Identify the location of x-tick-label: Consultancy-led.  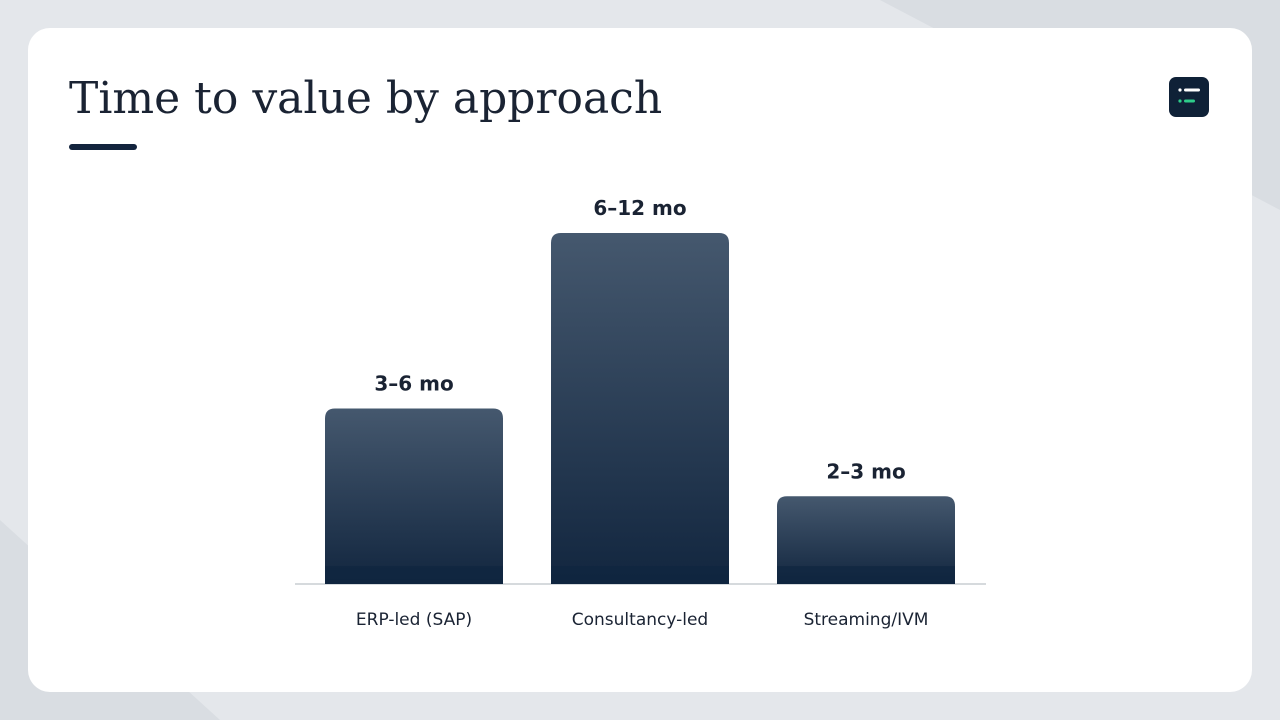
(640, 620).